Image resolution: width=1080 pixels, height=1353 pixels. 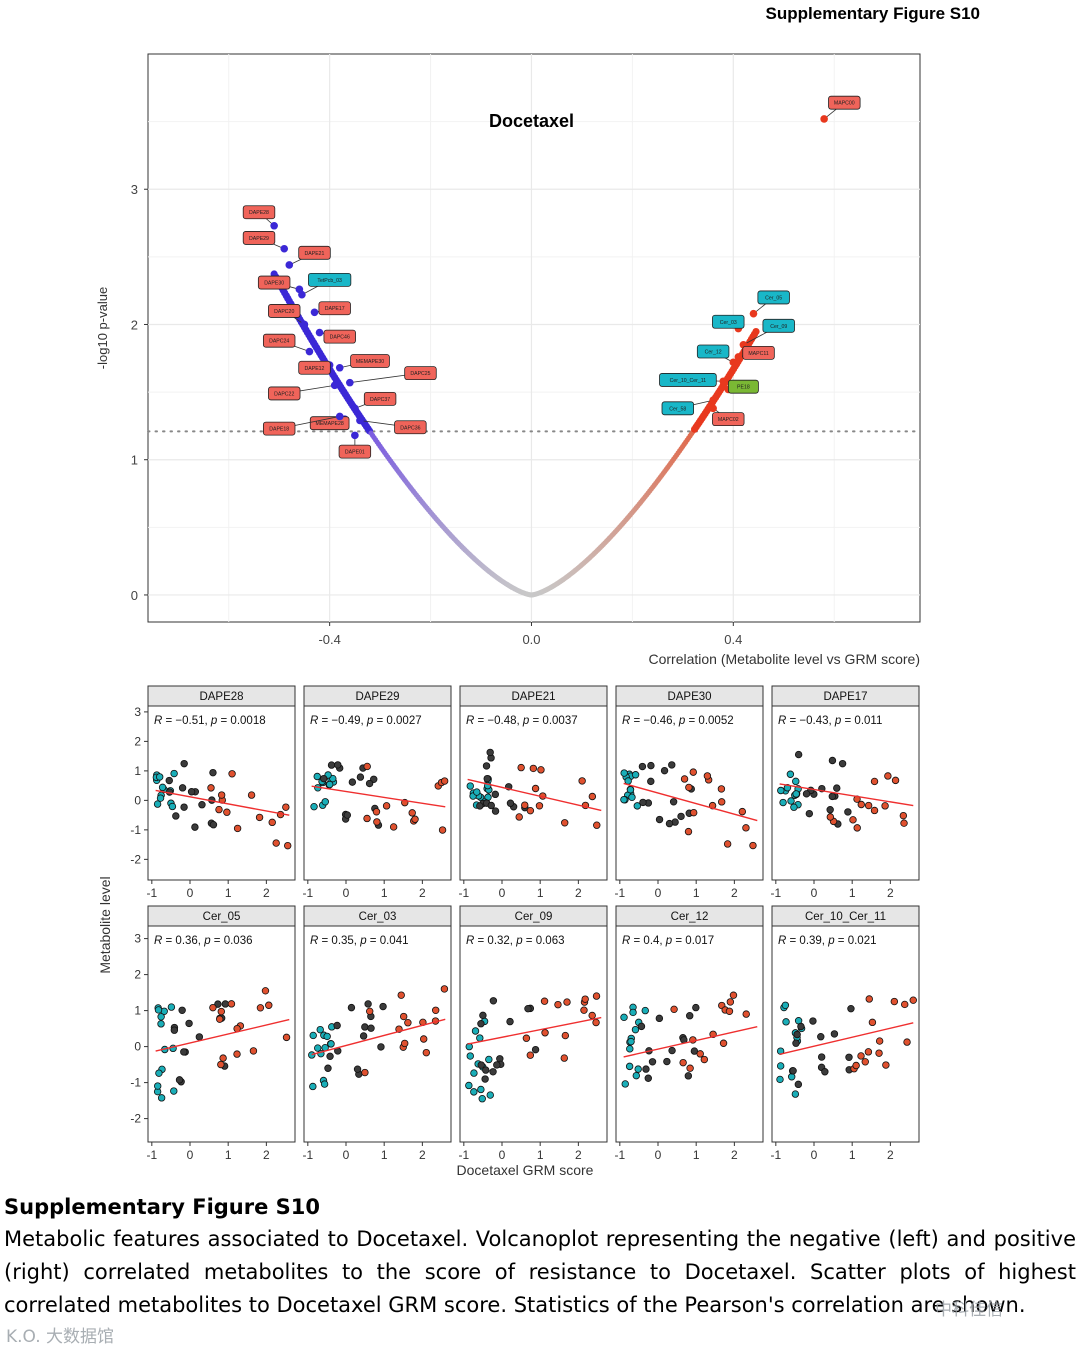 What do you see at coordinates (210, 721) in the screenshot?
I see `facet-stats: R = −0.51, p = 0.0018` at bounding box center [210, 721].